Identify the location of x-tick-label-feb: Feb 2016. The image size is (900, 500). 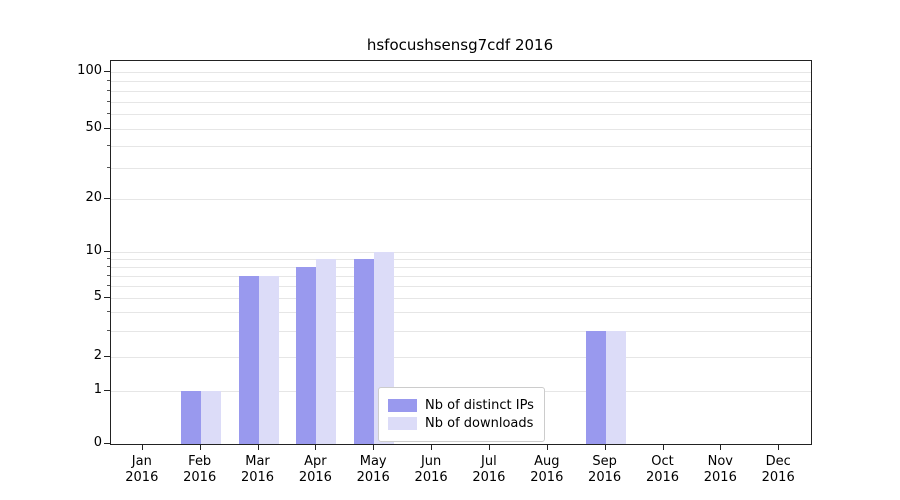
(200, 470).